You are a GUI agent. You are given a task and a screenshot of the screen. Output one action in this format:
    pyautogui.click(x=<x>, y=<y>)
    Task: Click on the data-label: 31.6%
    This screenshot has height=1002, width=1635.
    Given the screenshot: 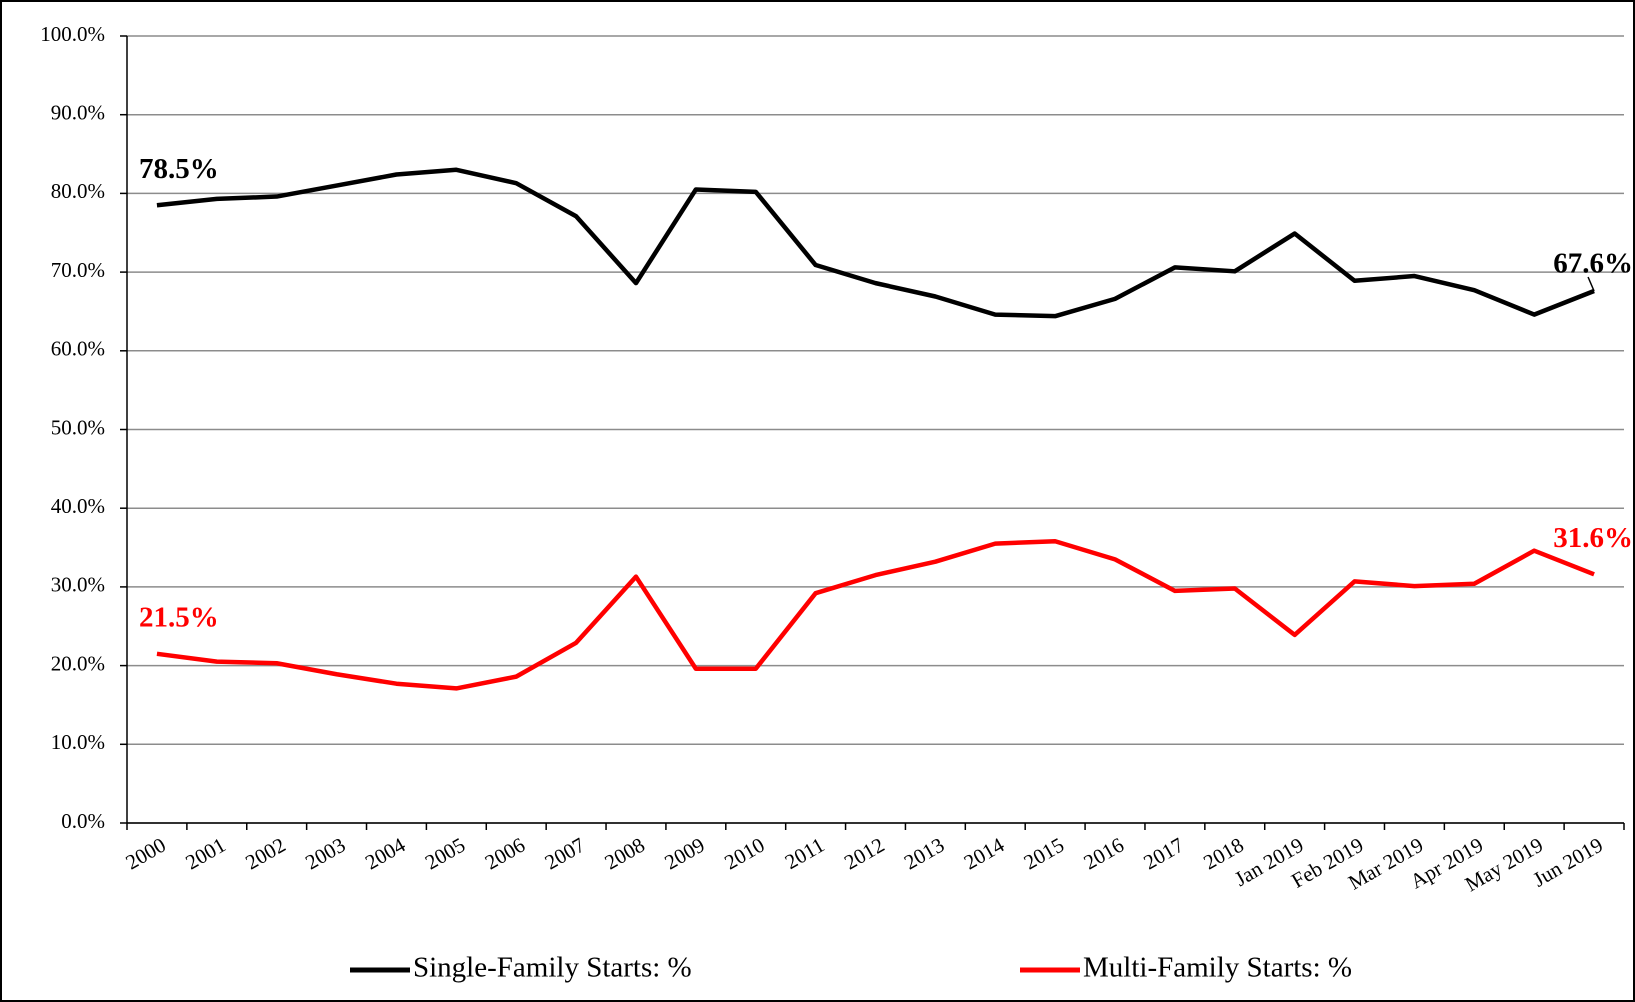 What is the action you would take?
    pyautogui.click(x=1593, y=538)
    